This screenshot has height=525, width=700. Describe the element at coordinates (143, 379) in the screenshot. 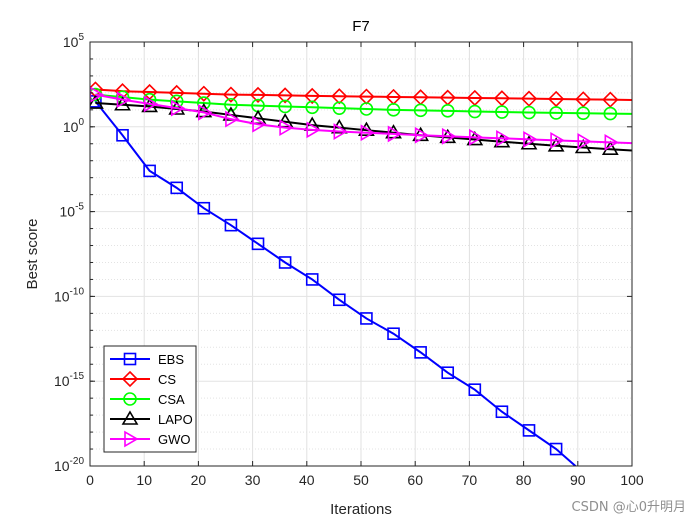

I see `legend-item-cs: CS` at that location.